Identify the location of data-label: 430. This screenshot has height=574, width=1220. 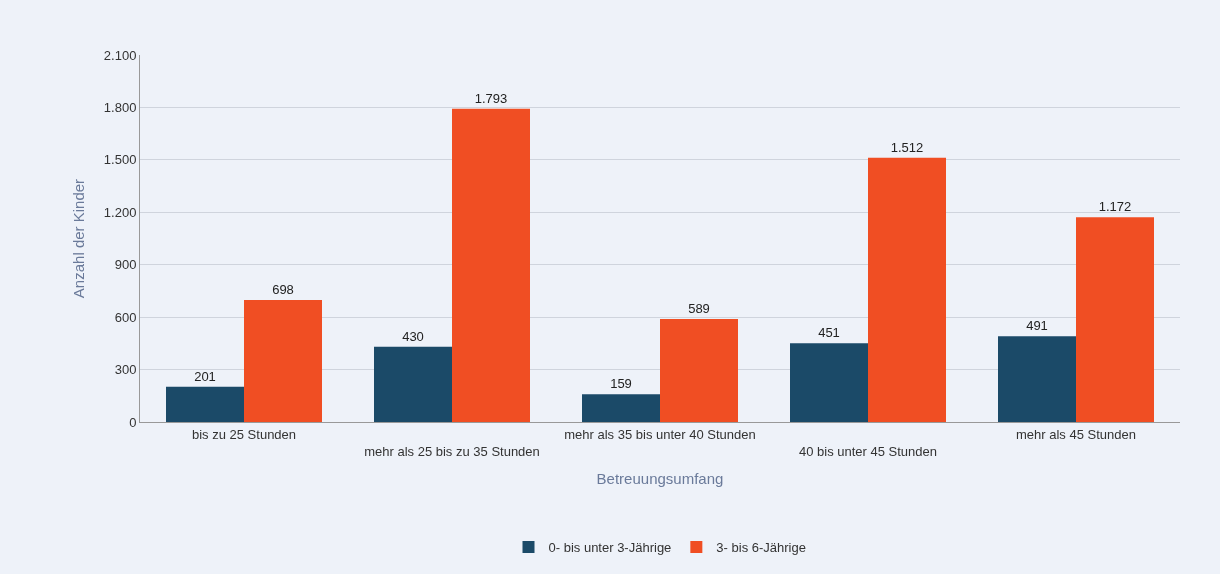
(413, 336).